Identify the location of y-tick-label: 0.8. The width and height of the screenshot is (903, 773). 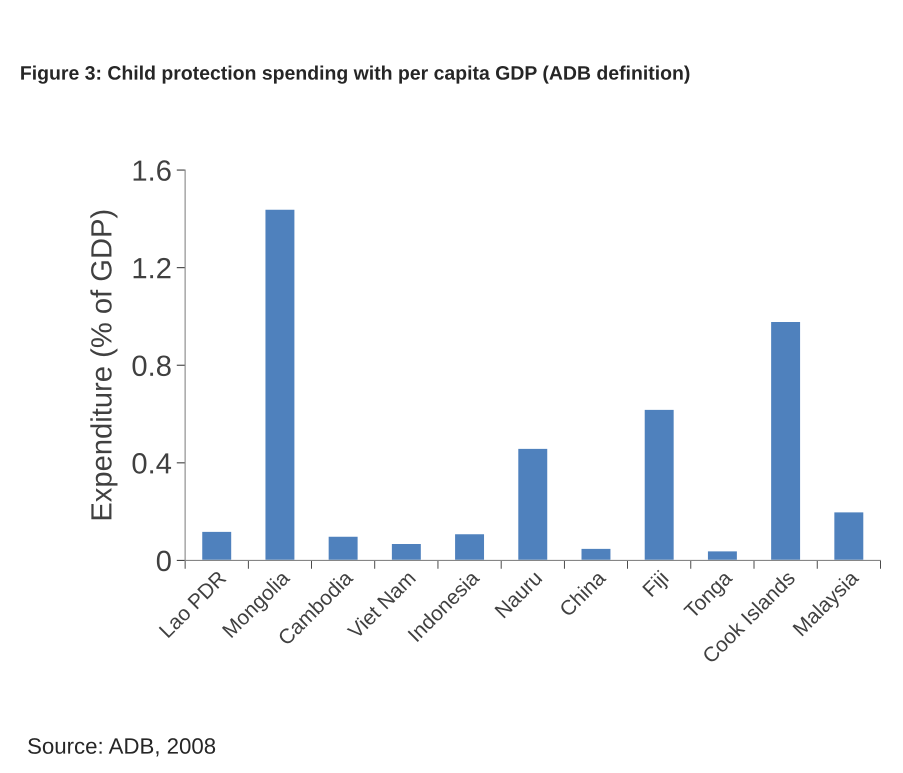
(151, 365).